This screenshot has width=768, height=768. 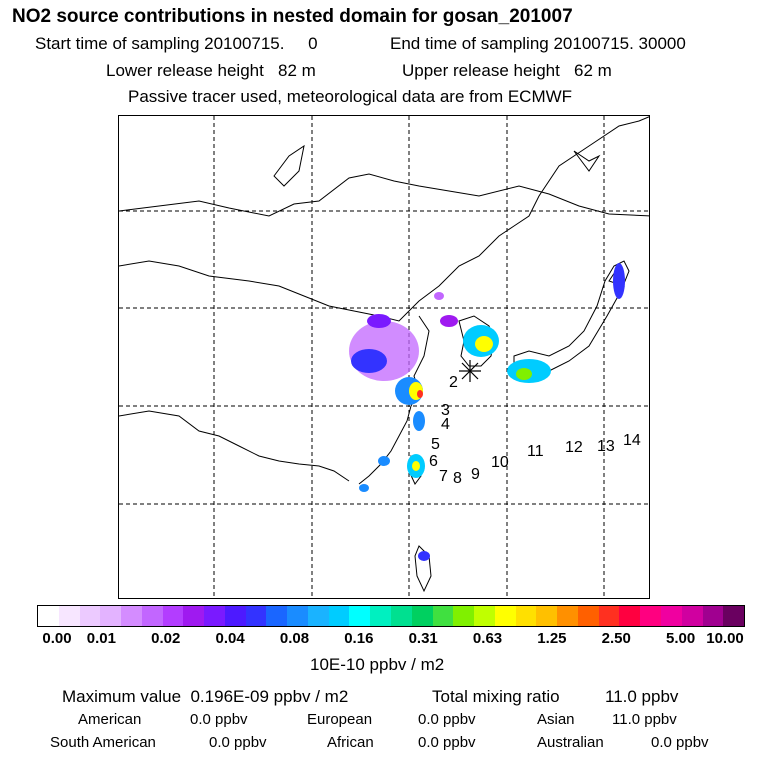 I want to click on track-label: 8, so click(x=457, y=478).